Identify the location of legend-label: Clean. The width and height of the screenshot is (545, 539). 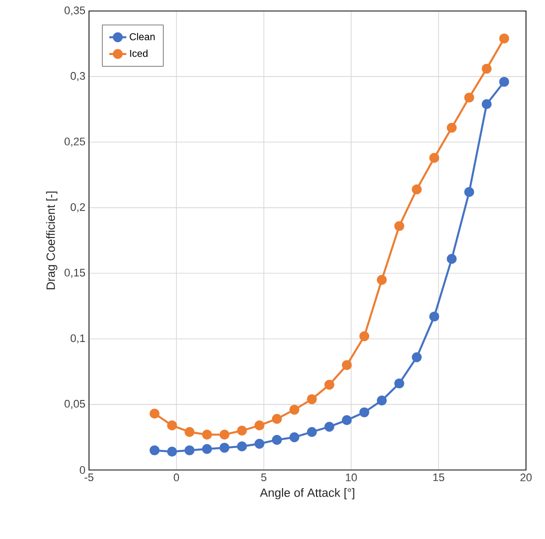
(142, 36).